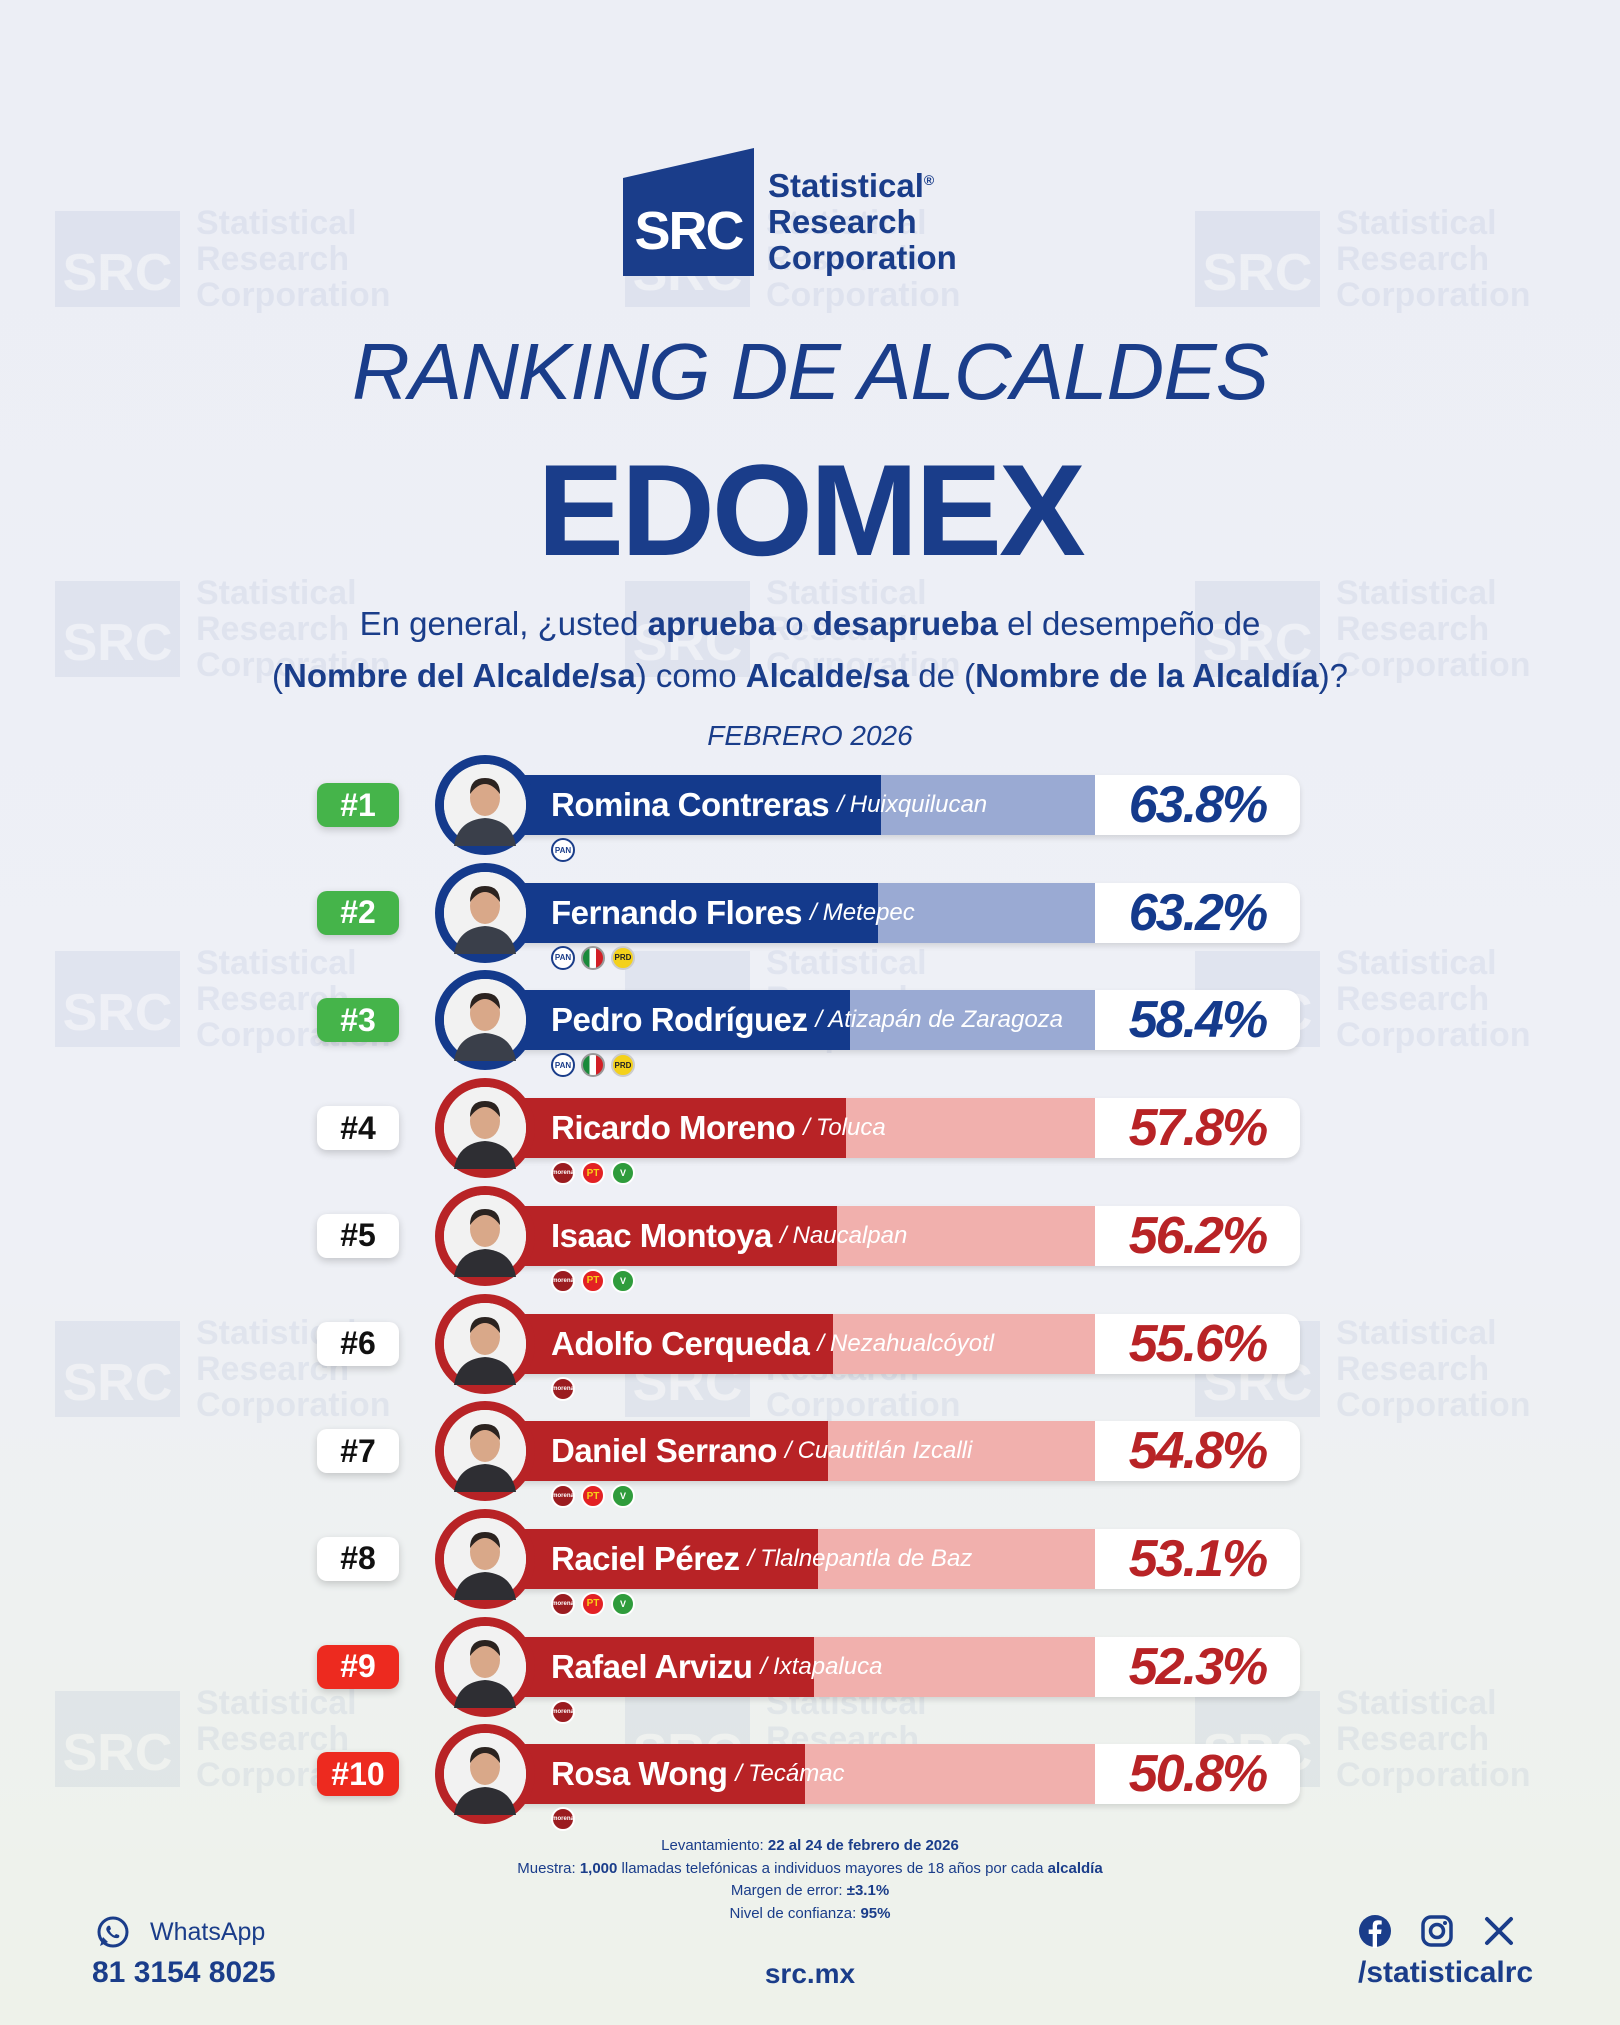  Describe the element at coordinates (645, 1558) in the screenshot. I see `candidate-name: Raciel Pérez` at that location.